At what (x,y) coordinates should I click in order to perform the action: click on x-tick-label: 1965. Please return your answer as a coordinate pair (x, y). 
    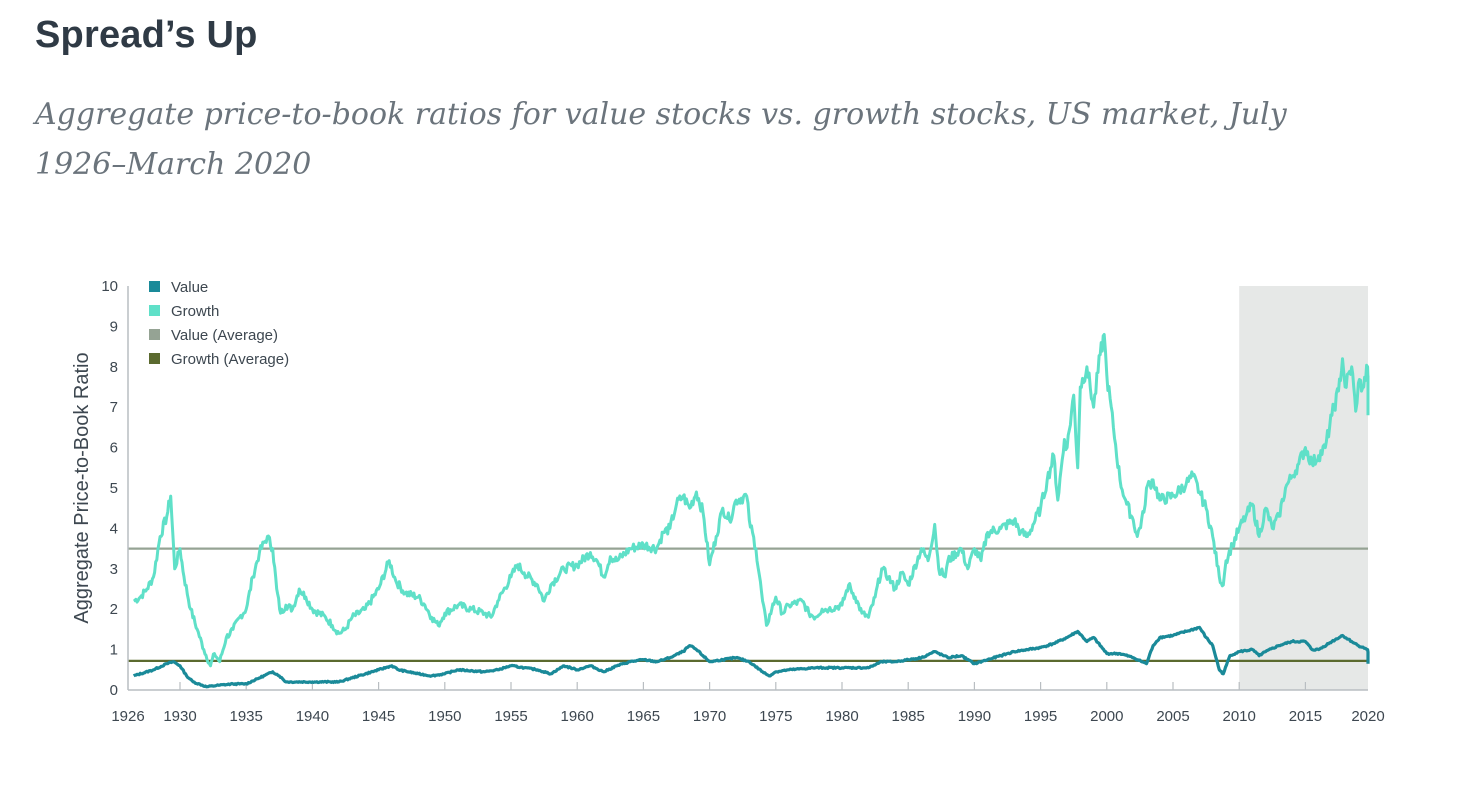
    Looking at the image, I should click on (643, 716).